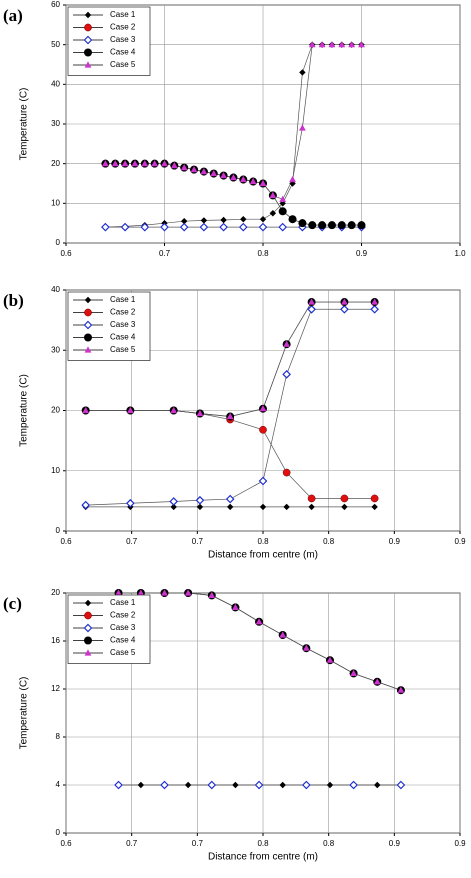  Describe the element at coordinates (13, 15) in the screenshot. I see `panel-label: (a)` at that location.